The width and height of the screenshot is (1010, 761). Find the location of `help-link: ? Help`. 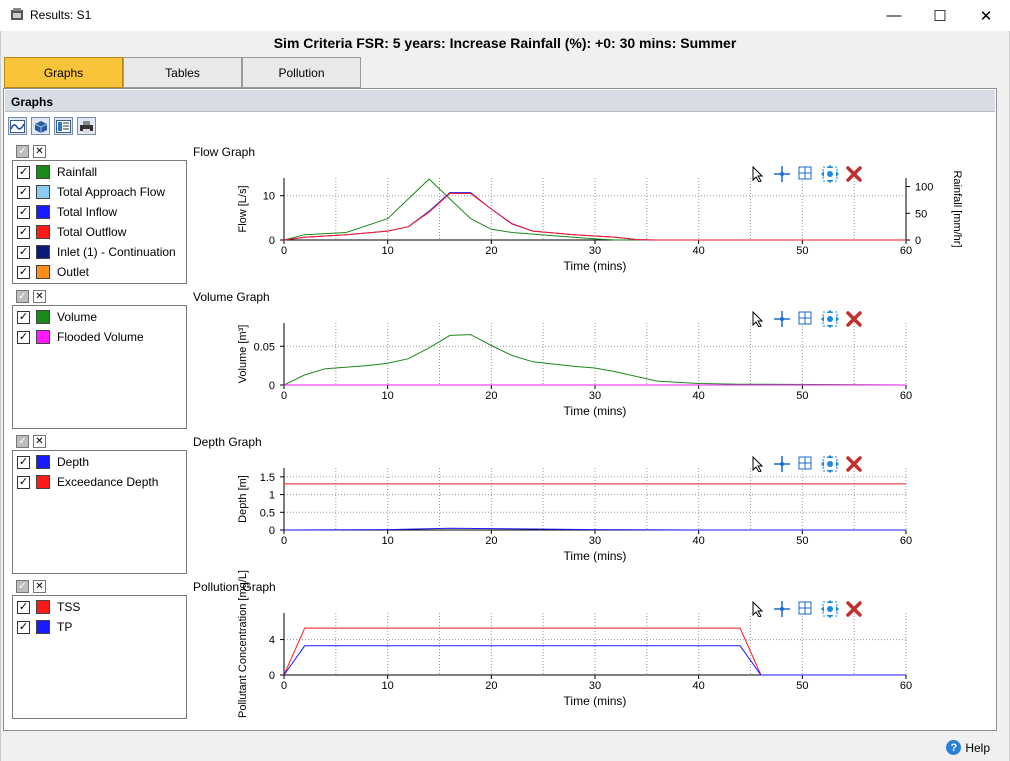

help-link: ? Help is located at coordinates (968, 747).